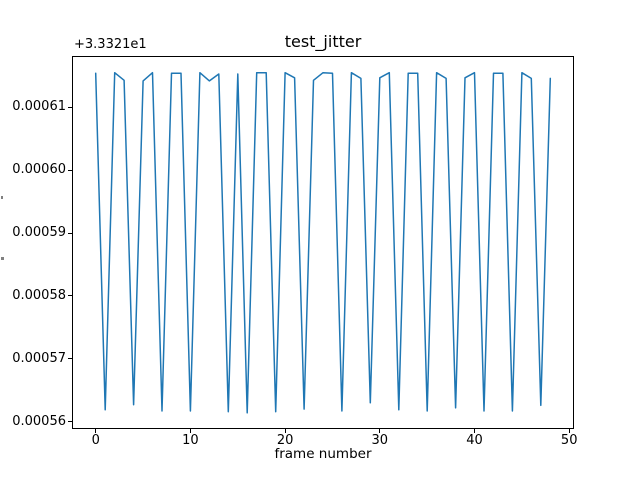 The image size is (634, 478). What do you see at coordinates (39, 233) in the screenshot?
I see `y-tick-label: 0.00059` at bounding box center [39, 233].